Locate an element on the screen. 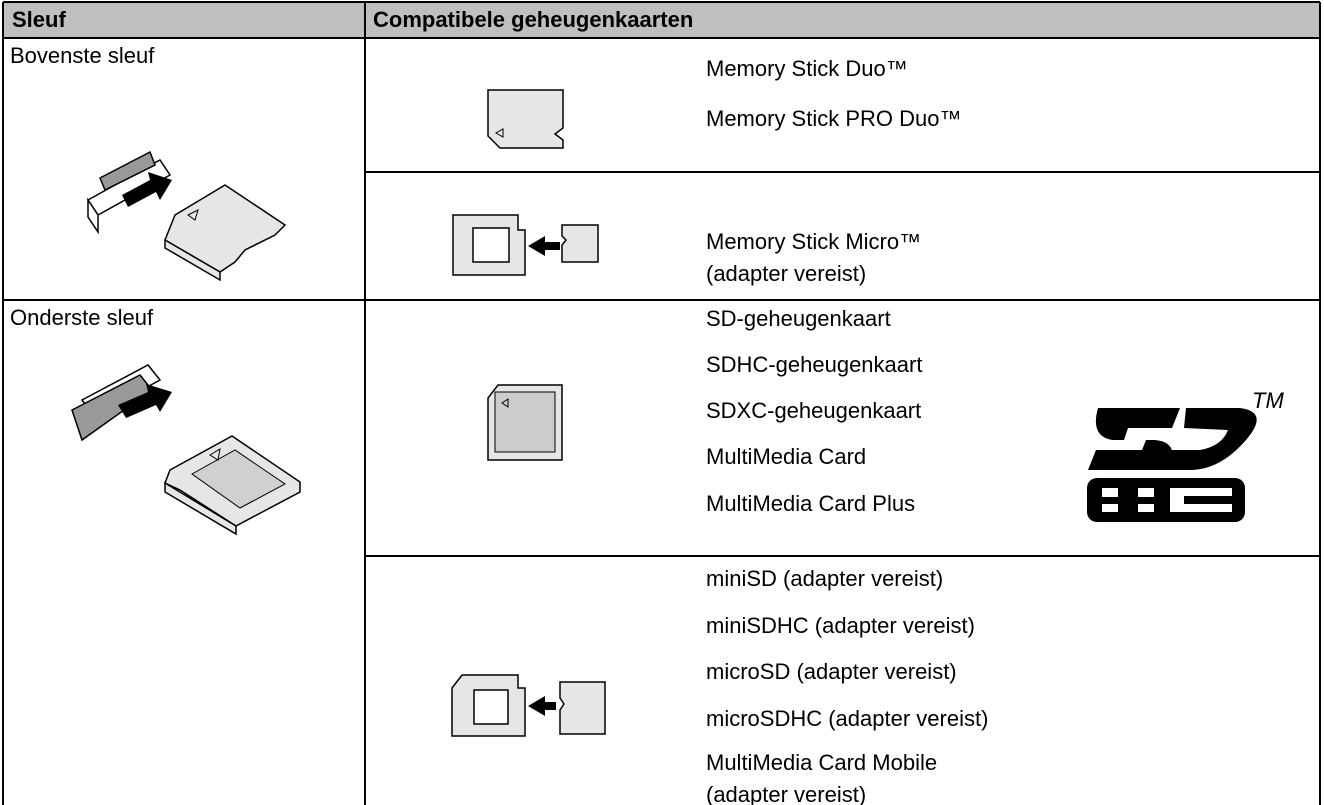 Image resolution: width=1324 pixels, height=805 pixels. header-cell: Compatibele geheugenkaarten is located at coordinates (533, 19).